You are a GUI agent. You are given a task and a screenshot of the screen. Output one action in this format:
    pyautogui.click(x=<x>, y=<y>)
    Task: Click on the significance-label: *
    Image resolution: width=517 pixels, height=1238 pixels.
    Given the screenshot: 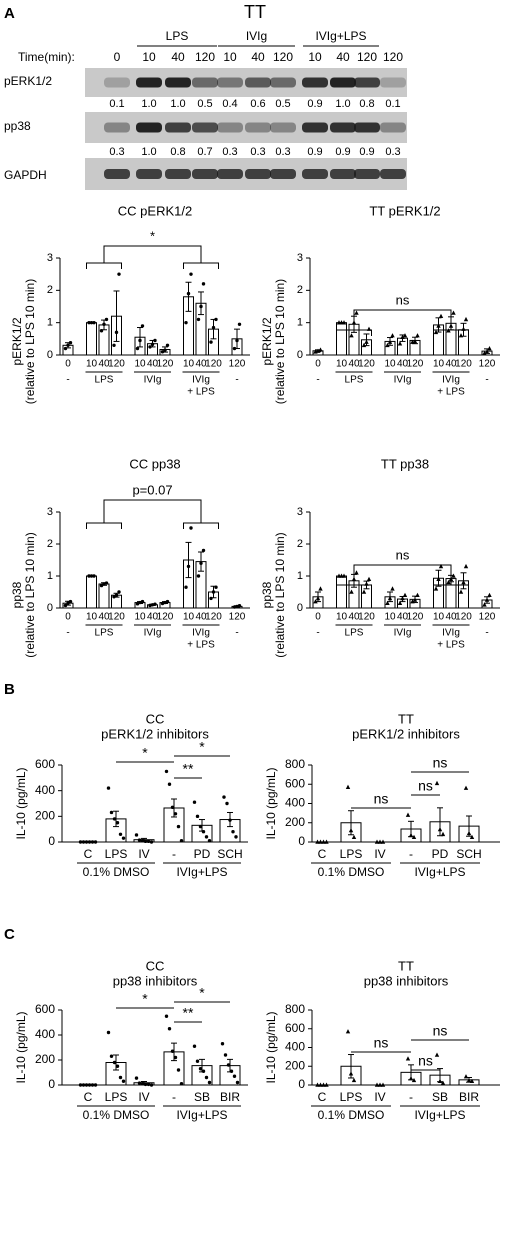 What is the action you would take?
    pyautogui.click(x=152, y=235)
    